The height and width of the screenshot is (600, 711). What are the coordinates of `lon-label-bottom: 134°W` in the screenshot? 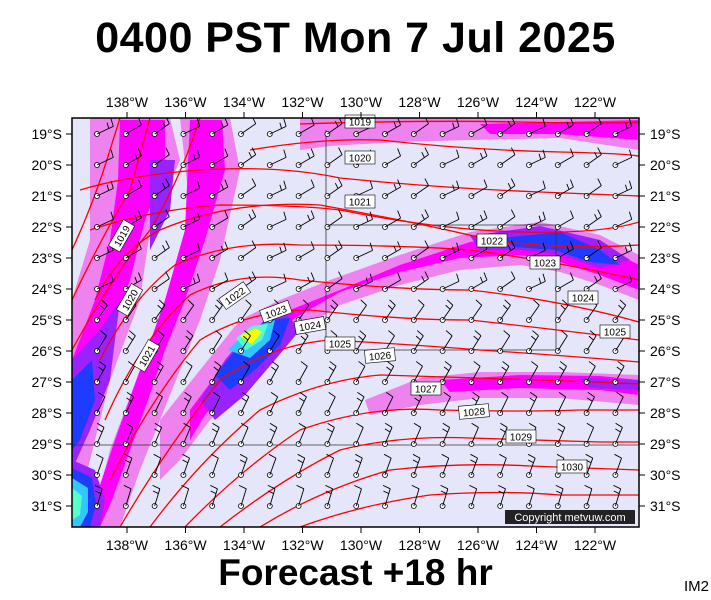 It's located at (244, 545).